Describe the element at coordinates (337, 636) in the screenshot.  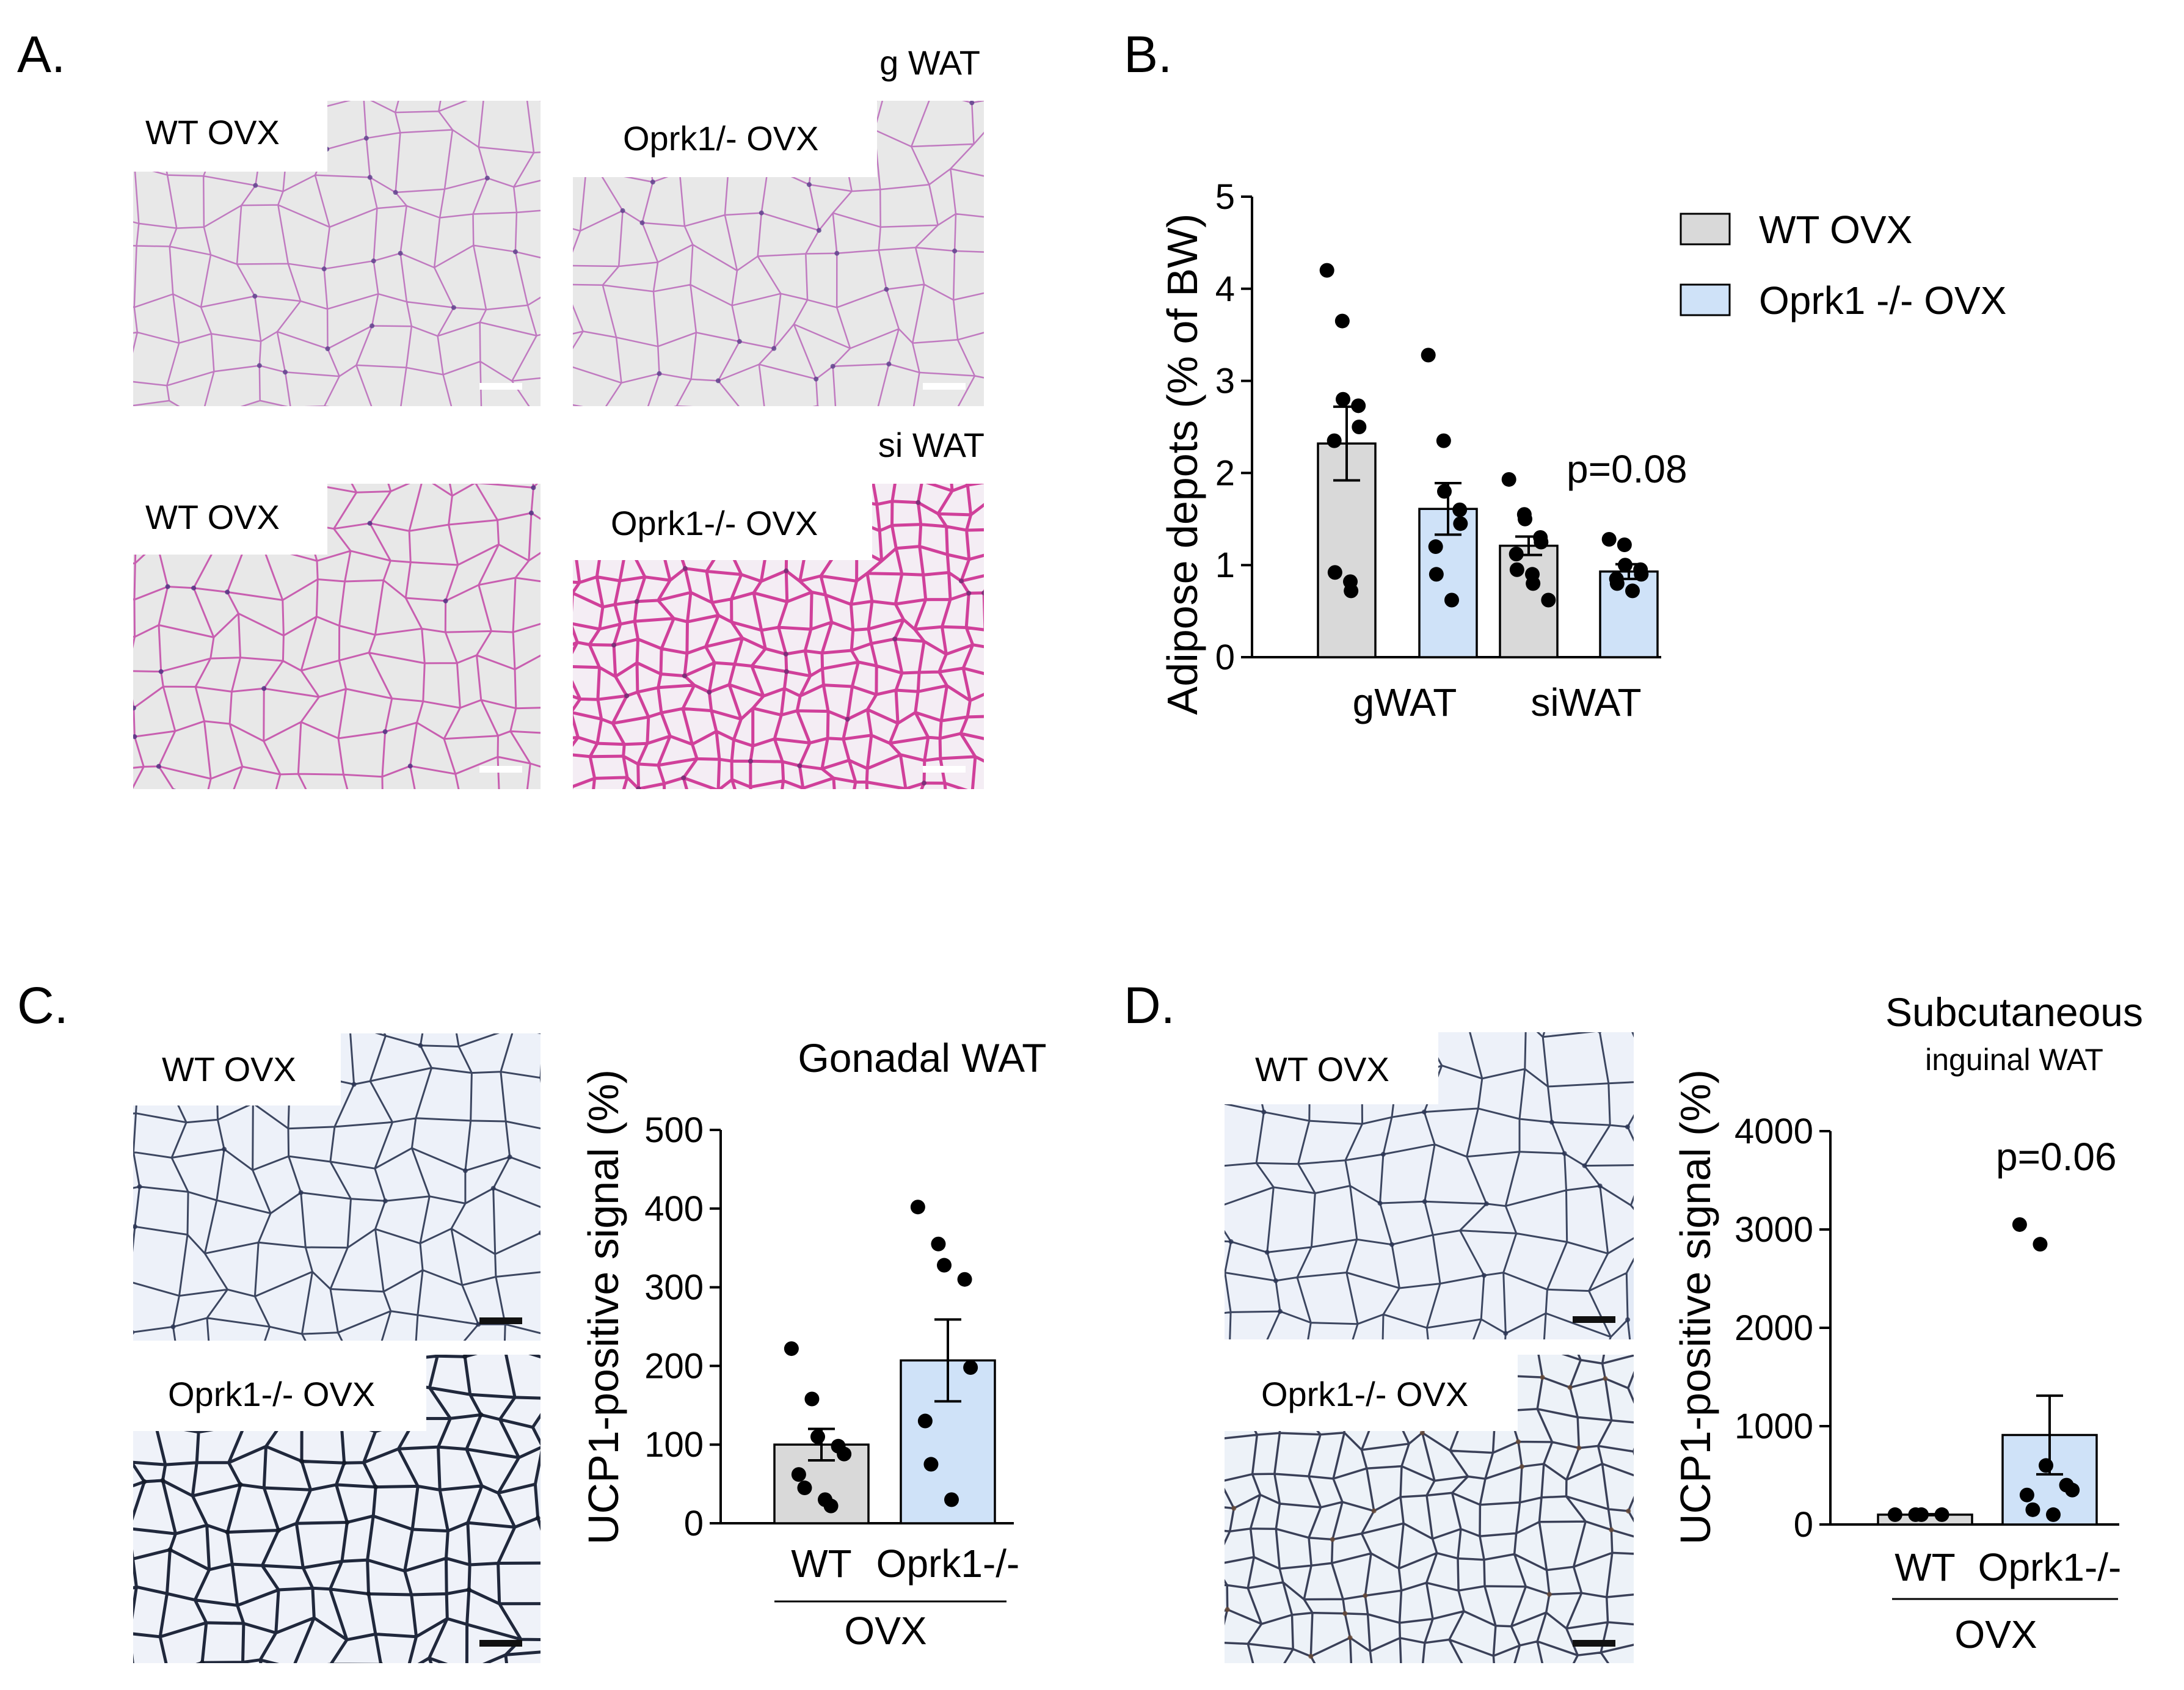
I see `micrograph-a-wt-siwat` at that location.